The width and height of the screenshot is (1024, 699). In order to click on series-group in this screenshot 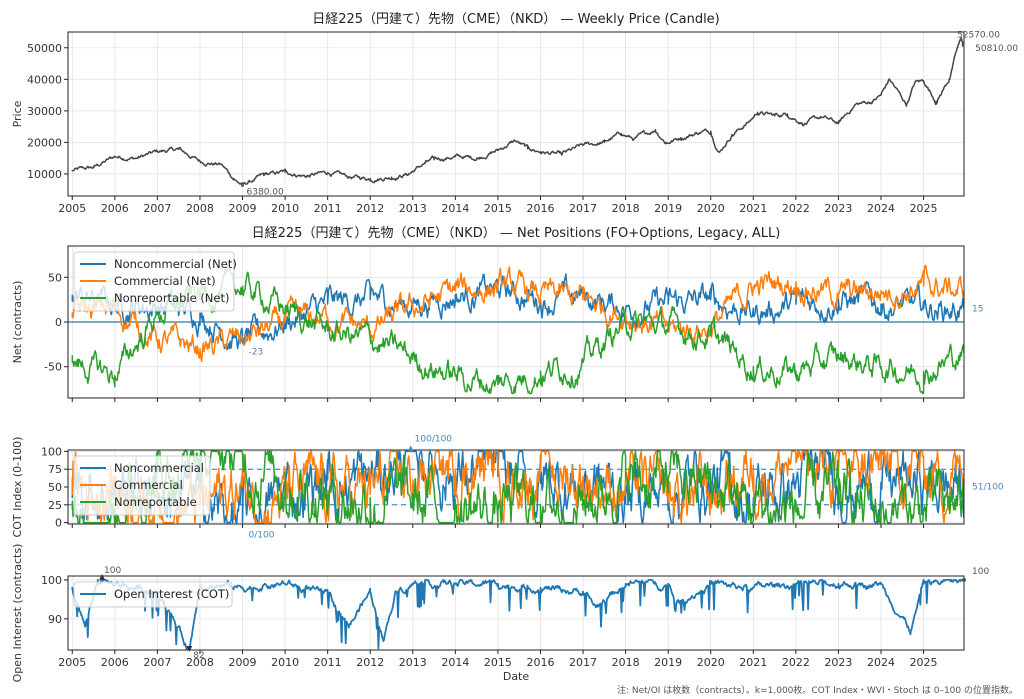, I will do `click(517, 487)`.